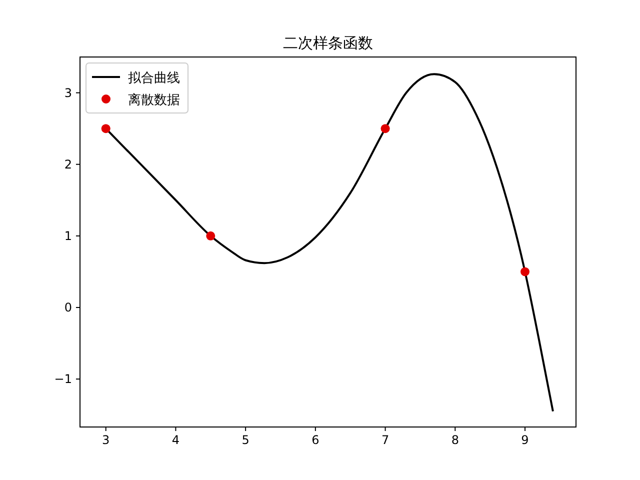 This screenshot has height=480, width=640. I want to click on y-tick-label: 2, so click(68, 164).